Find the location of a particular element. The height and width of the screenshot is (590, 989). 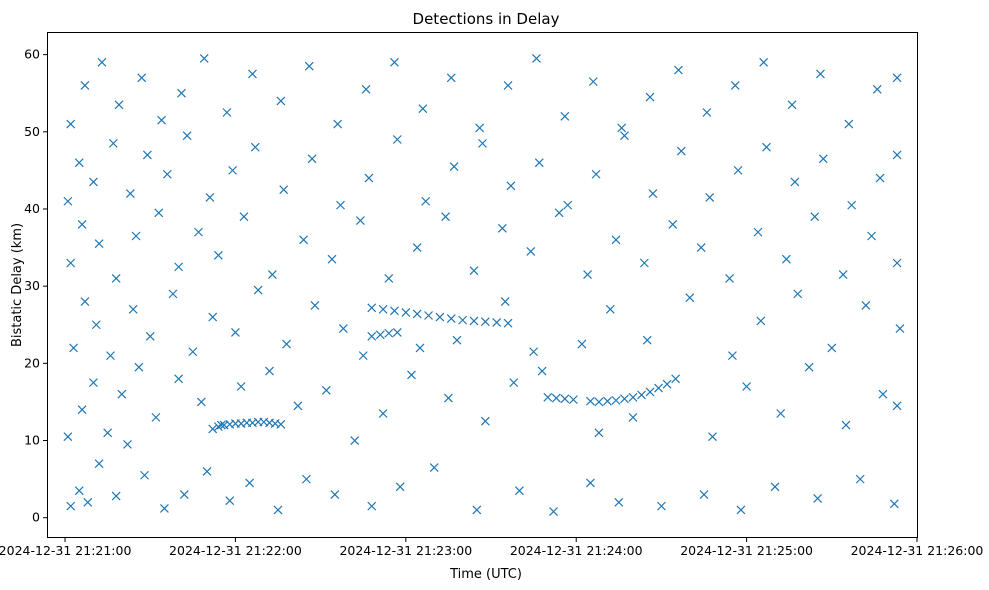

y-axis-ticks: 0 10 20 30 40 50 60 is located at coordinates (36, 286).